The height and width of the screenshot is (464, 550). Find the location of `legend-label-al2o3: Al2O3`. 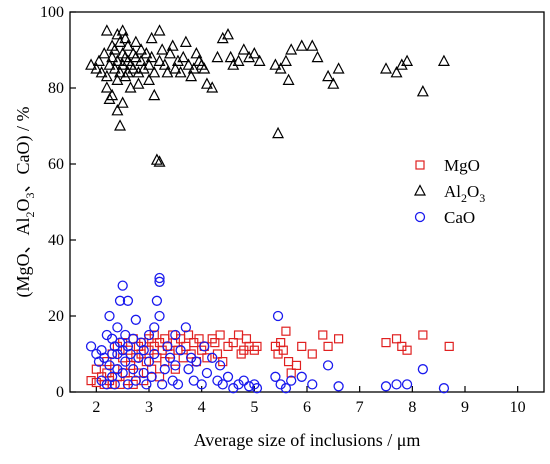

legend-label-al2o3: Al2O3 is located at coordinates (464, 193).